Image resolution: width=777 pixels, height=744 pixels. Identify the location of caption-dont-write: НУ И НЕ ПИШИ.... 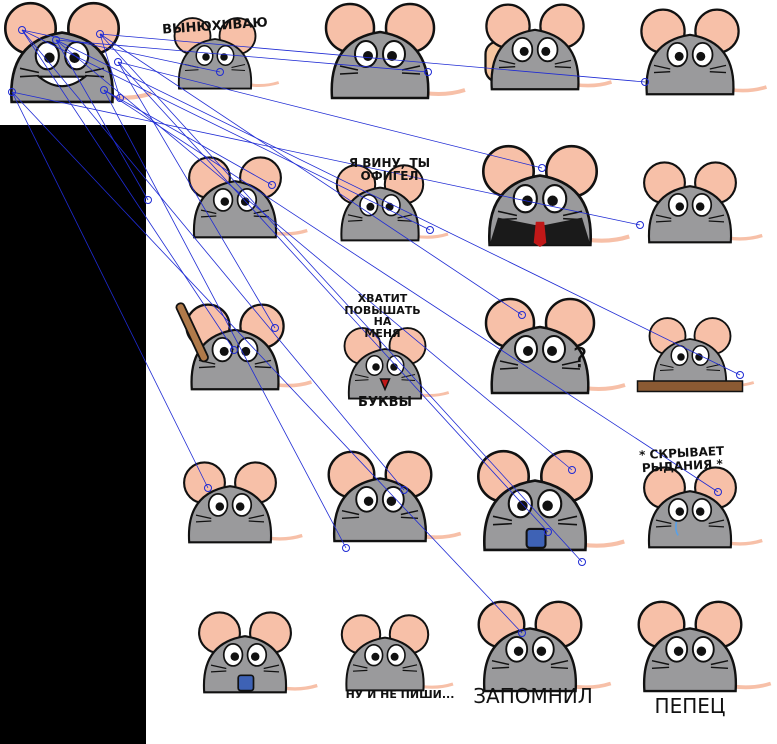
(400, 694).